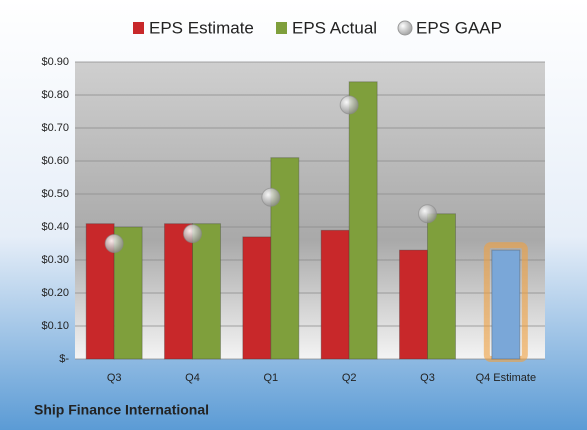 This screenshot has height=430, width=587. Describe the element at coordinates (192, 378) in the screenshot. I see `x-tick-label: Q4` at that location.